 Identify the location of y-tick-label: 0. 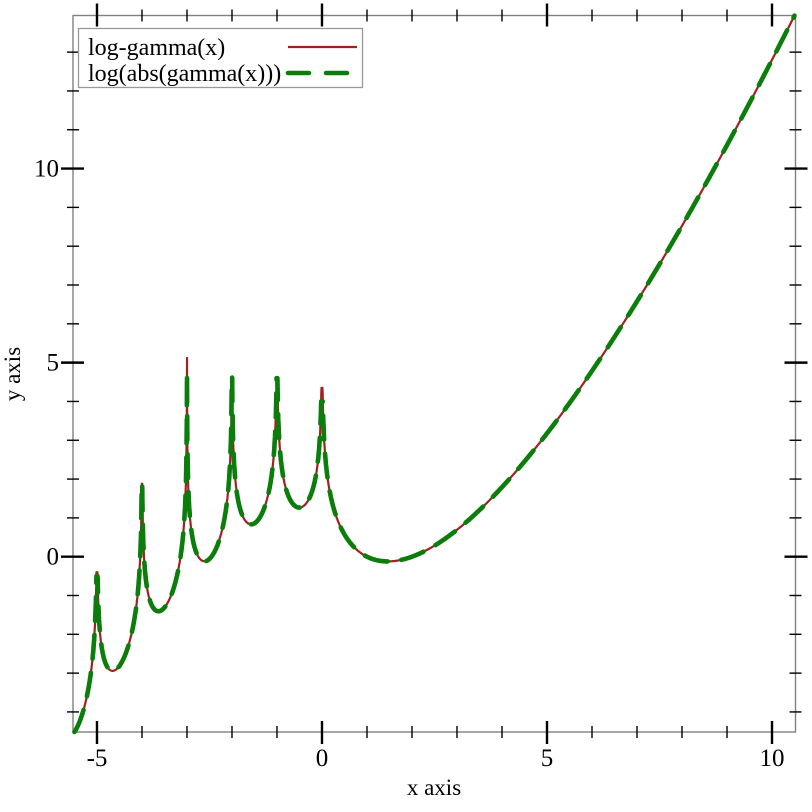
(53, 557).